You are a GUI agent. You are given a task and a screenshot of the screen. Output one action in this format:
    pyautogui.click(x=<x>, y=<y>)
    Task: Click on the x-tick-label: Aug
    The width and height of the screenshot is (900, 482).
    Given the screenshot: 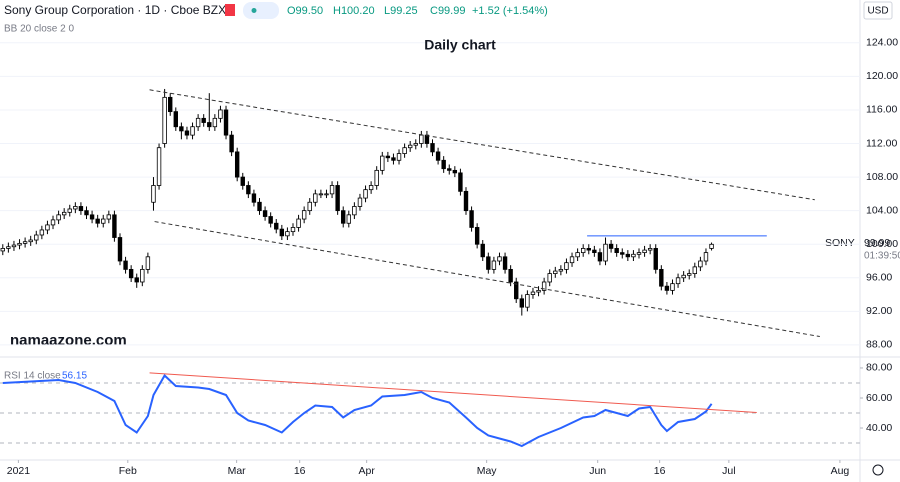 What is the action you would take?
    pyautogui.click(x=840, y=471)
    